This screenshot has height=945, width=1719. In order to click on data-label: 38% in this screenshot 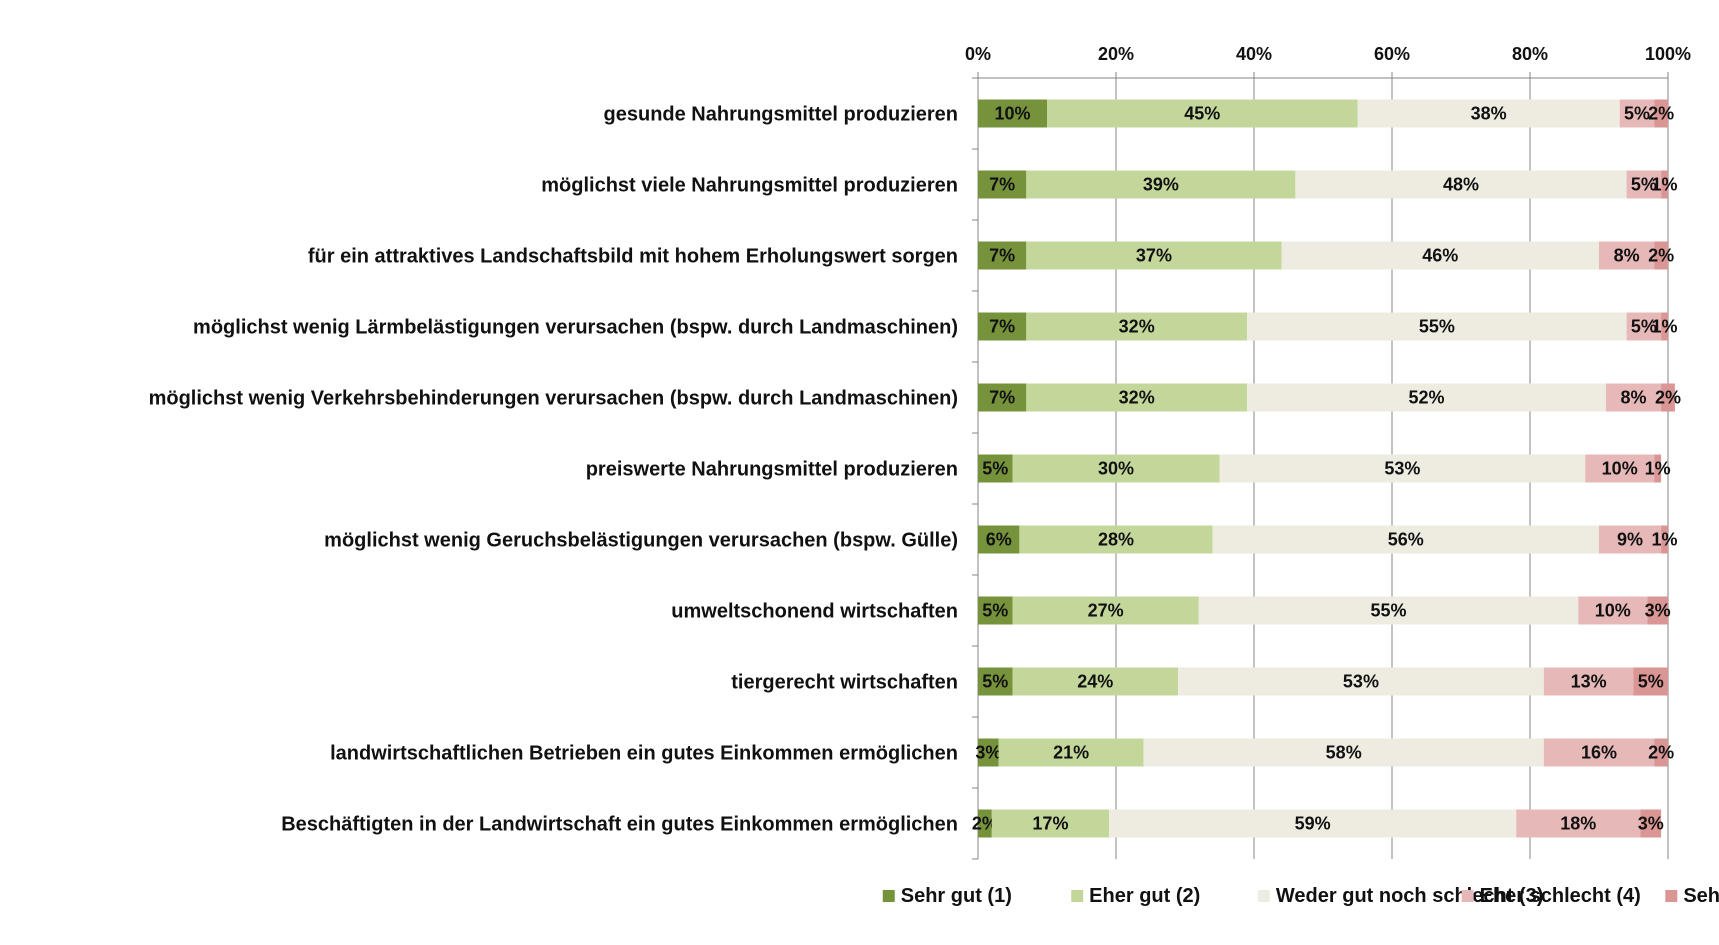, I will do `click(1489, 114)`.